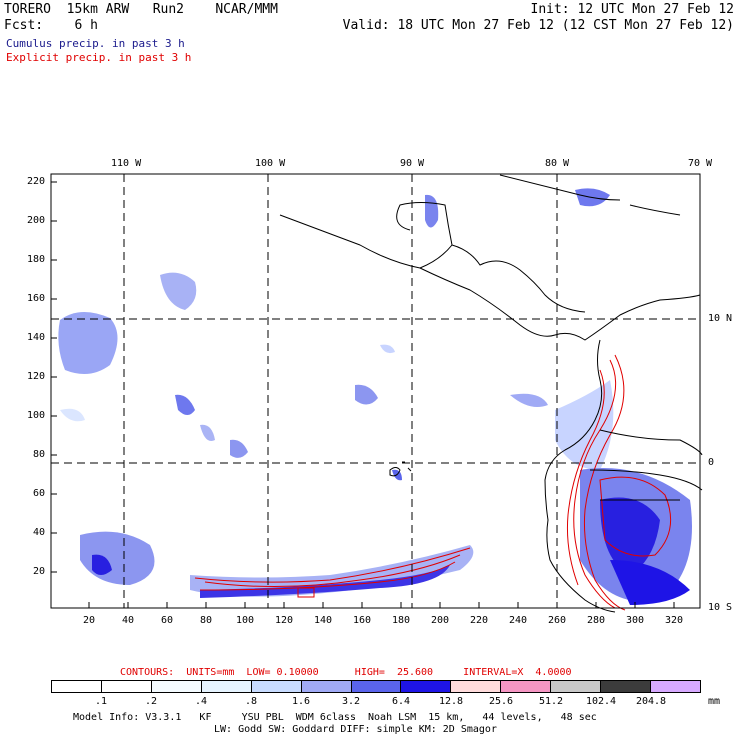  Describe the element at coordinates (185, 404) in the screenshot. I see `precip-area-west` at that location.